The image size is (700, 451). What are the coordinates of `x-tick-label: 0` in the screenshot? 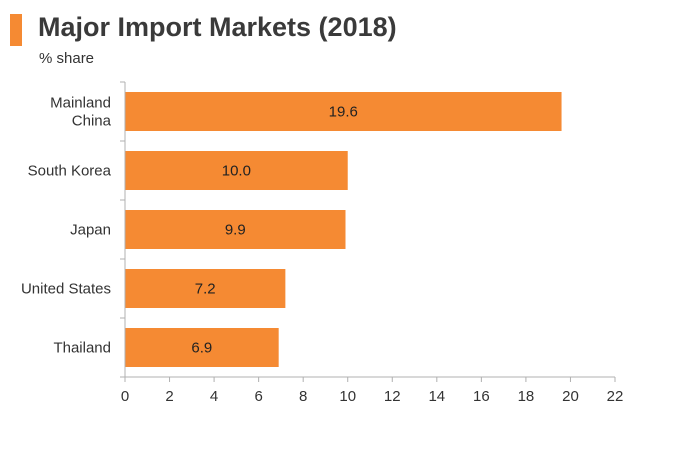 It's located at (125, 396).